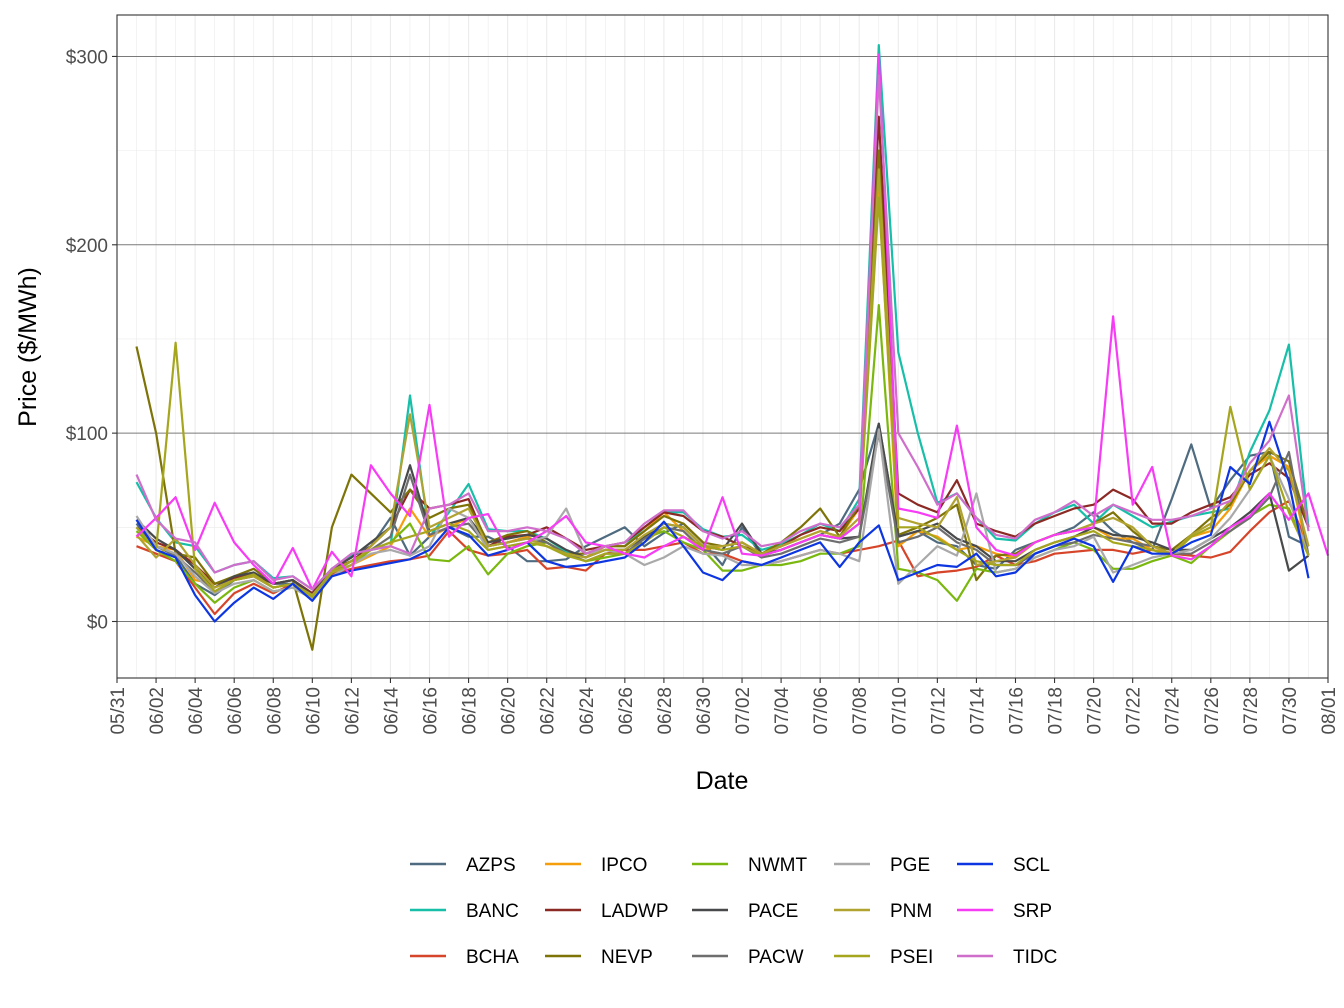  I want to click on legend-label: SRP, so click(1032, 911).